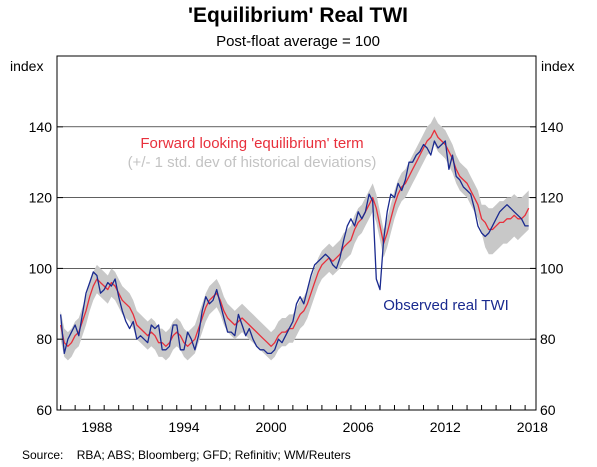 The image size is (597, 467). Describe the element at coordinates (41, 127) in the screenshot. I see `y-tick-label-left: 140` at that location.